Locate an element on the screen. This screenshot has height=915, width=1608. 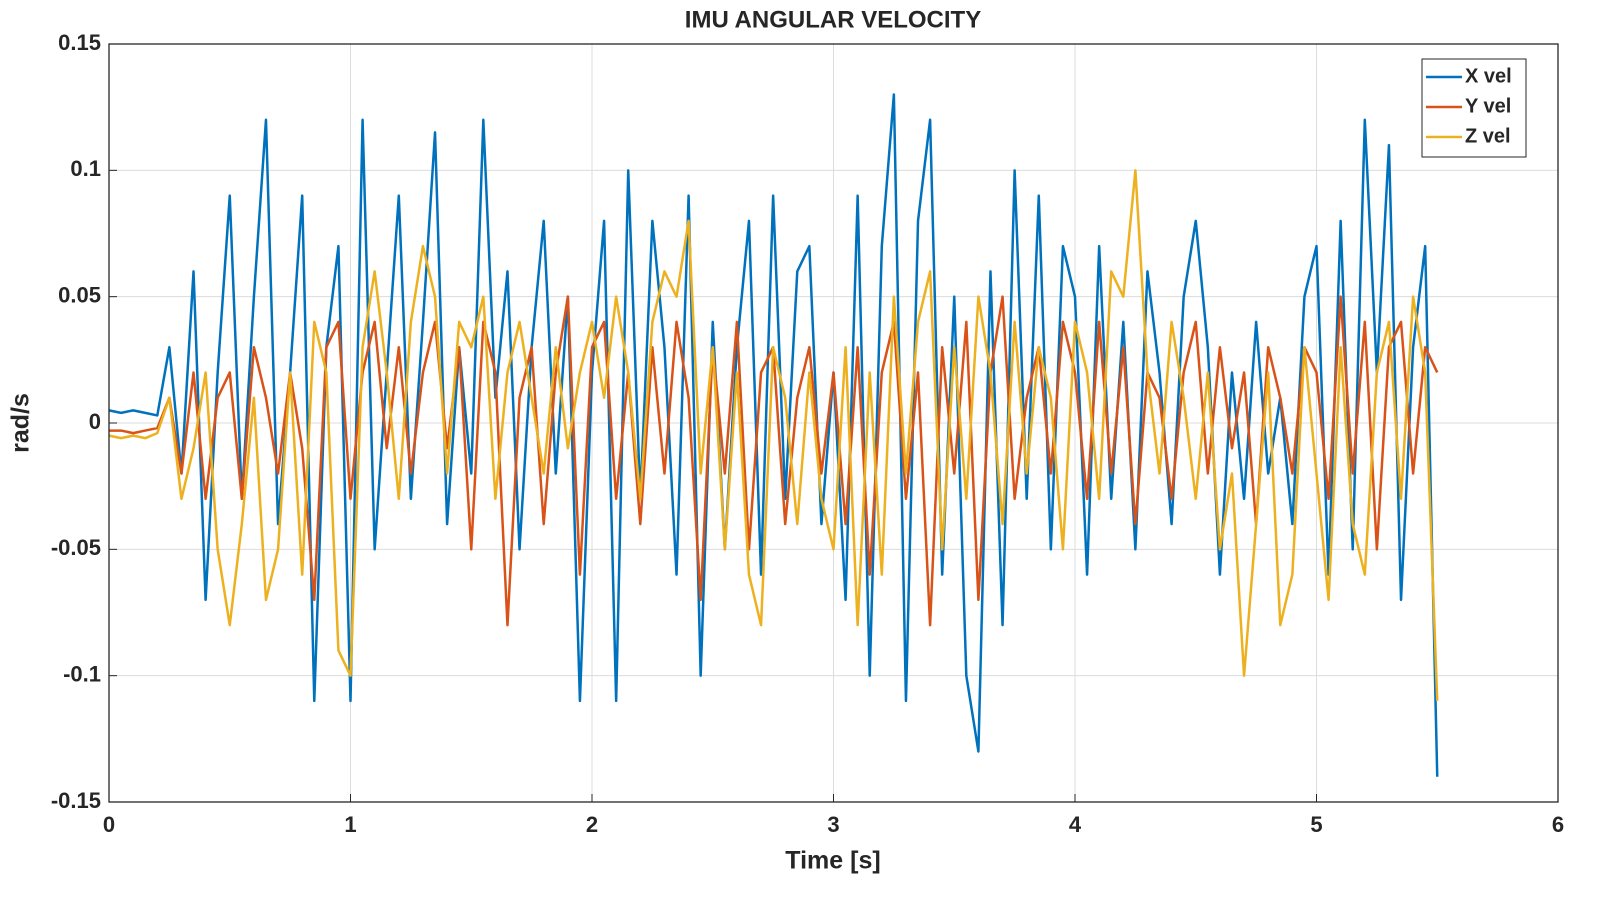
y-tick-label: 0 is located at coordinates (95, 421).